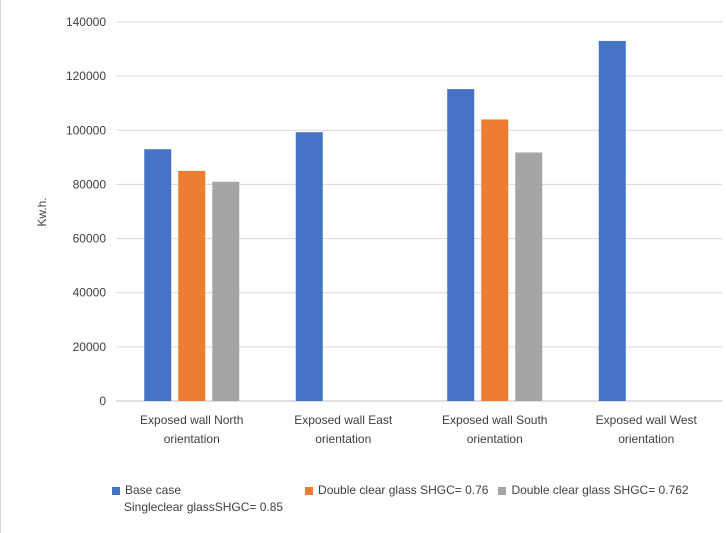 The height and width of the screenshot is (533, 726). I want to click on y-tick-label: 60000, so click(90, 239).